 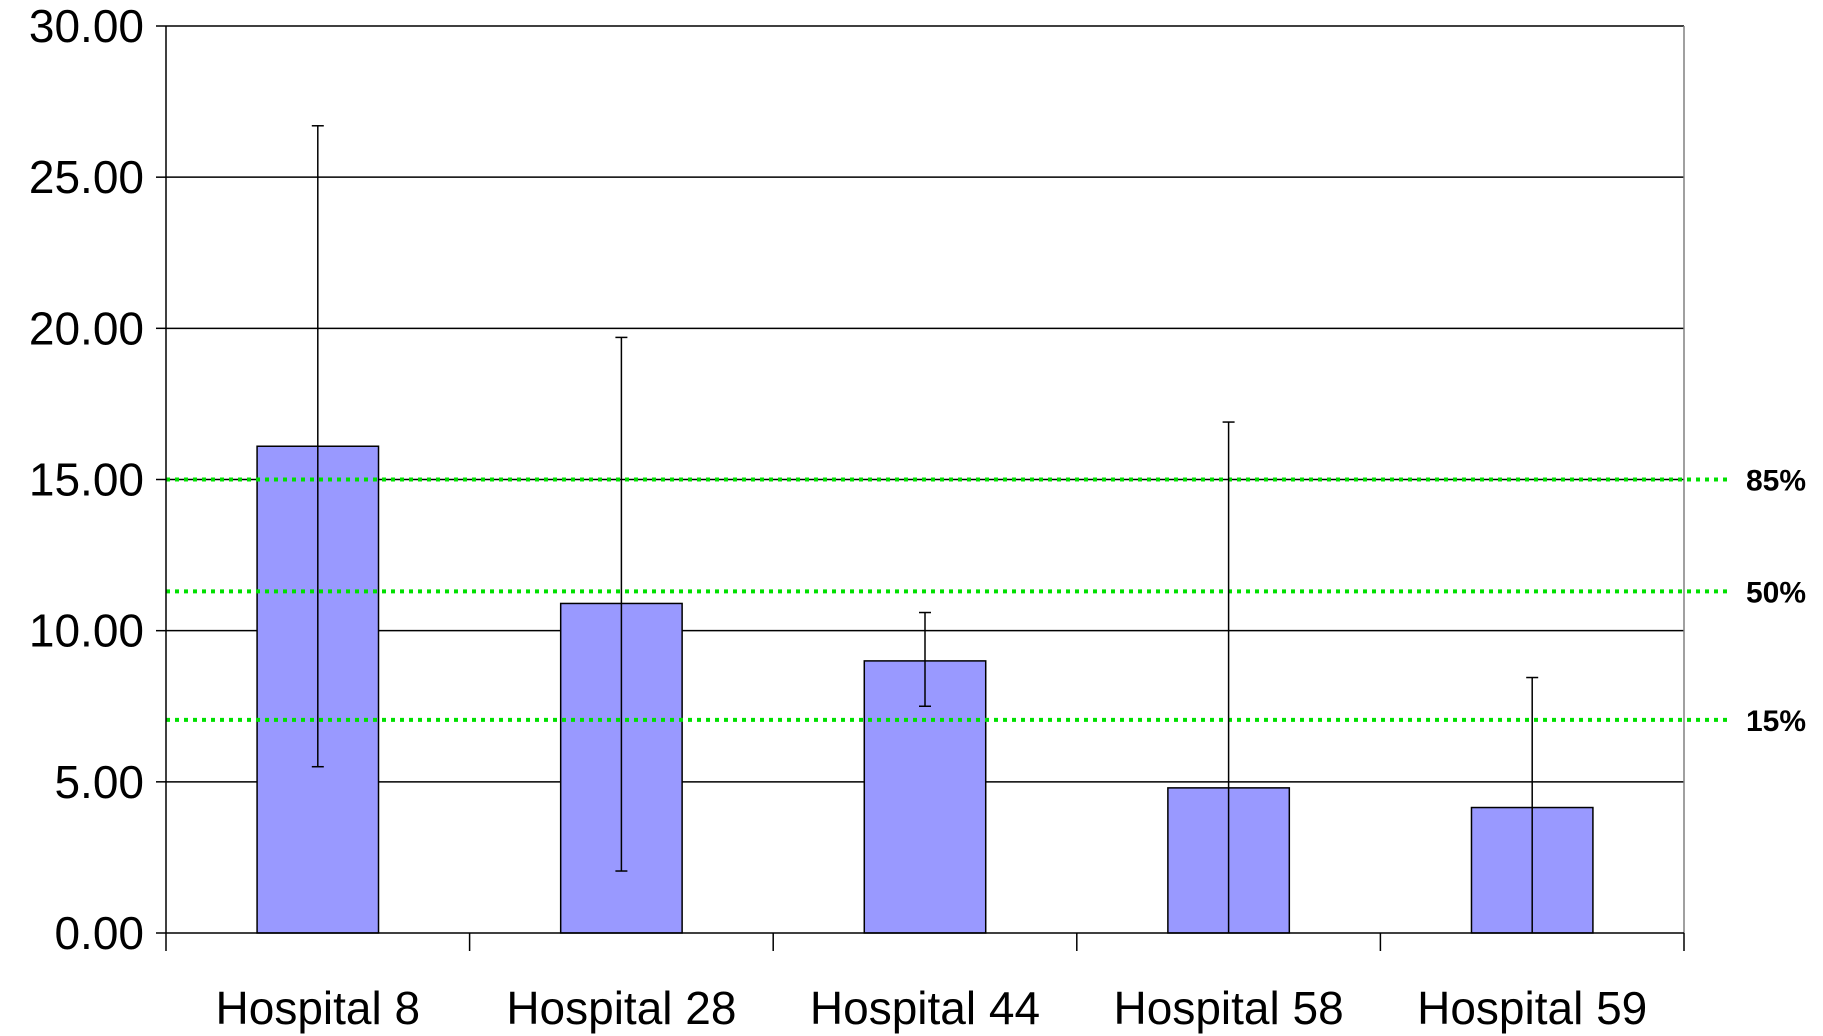 What do you see at coordinates (318, 1008) in the screenshot?
I see `x-category-label: Hospital 8` at bounding box center [318, 1008].